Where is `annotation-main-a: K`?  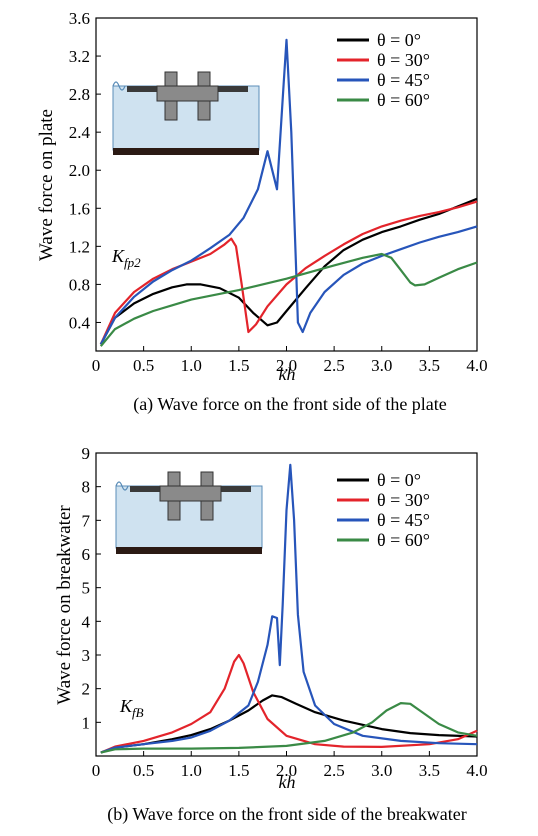
annotation-main-a: K is located at coordinates (118, 256).